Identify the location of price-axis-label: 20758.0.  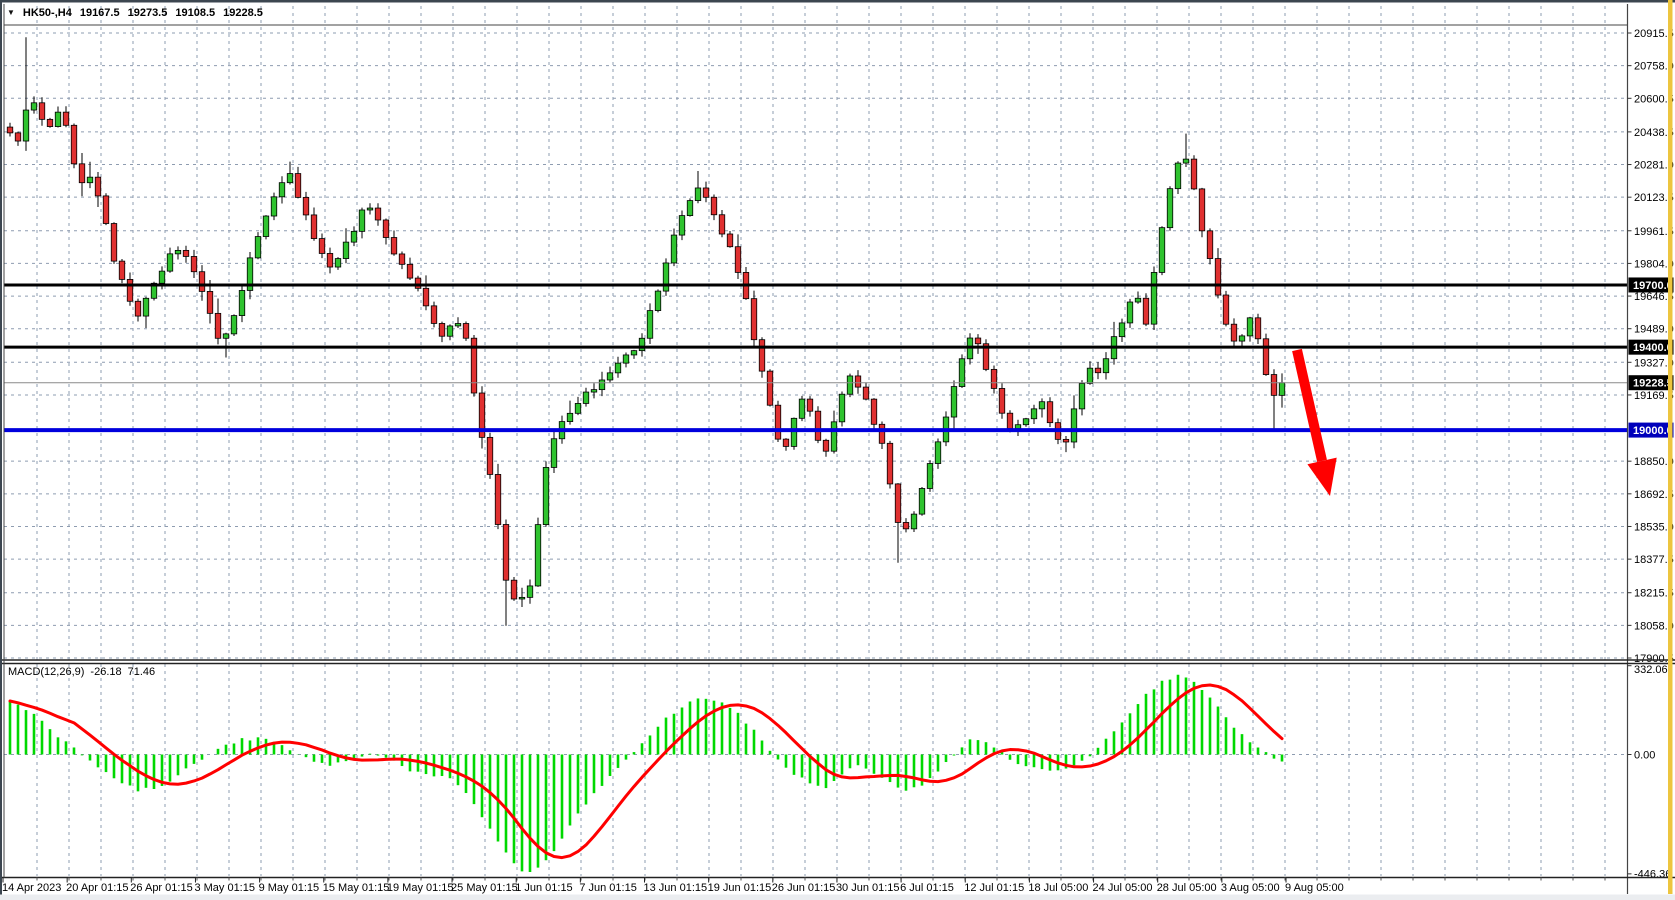
(1654, 67).